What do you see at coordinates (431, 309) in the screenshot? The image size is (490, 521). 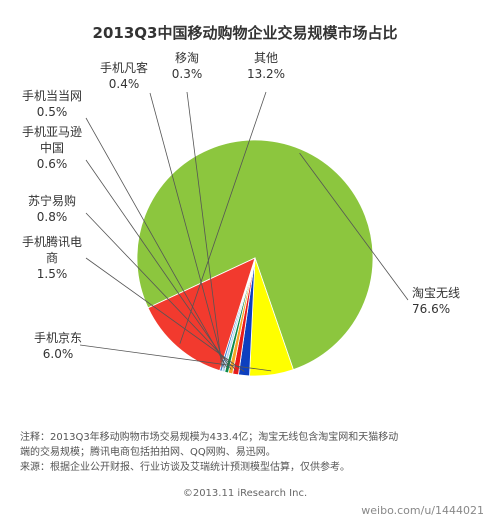 I see `slice-label-0-line-1: 76.6%` at bounding box center [431, 309].